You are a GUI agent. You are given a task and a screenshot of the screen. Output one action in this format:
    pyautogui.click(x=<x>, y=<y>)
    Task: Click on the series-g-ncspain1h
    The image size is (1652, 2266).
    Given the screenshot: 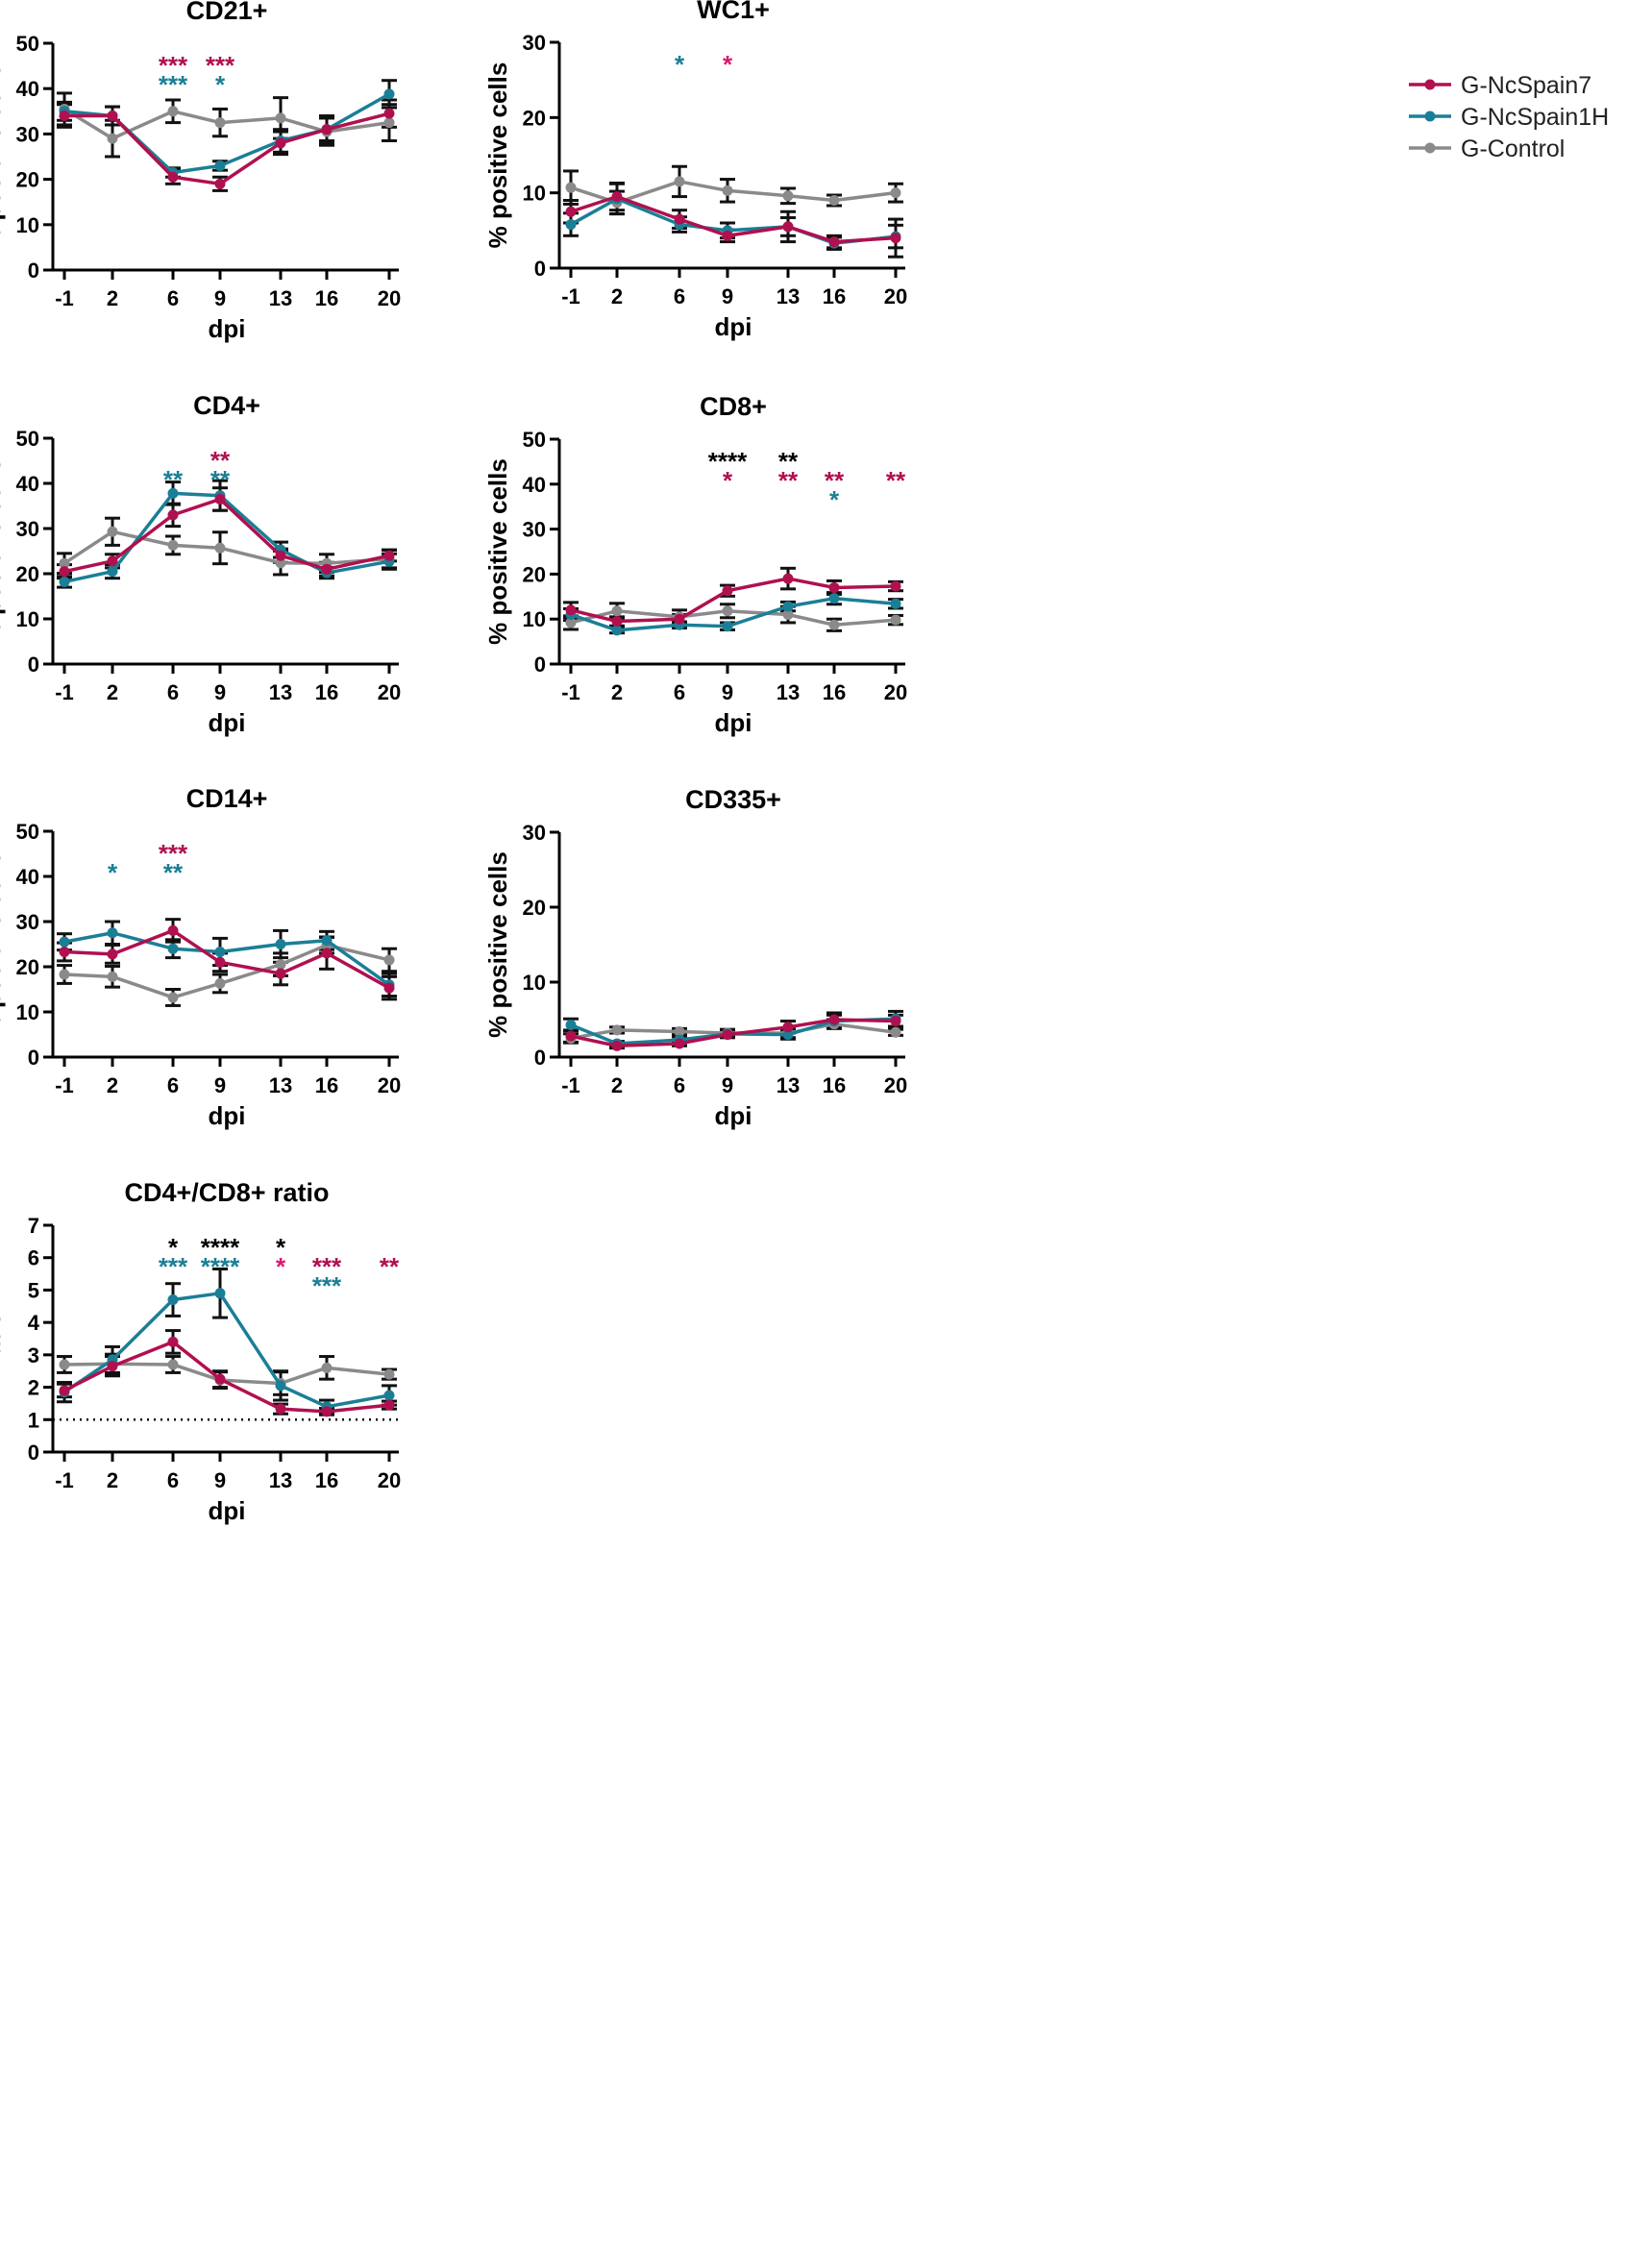 What is the action you would take?
    pyautogui.click(x=227, y=1350)
    